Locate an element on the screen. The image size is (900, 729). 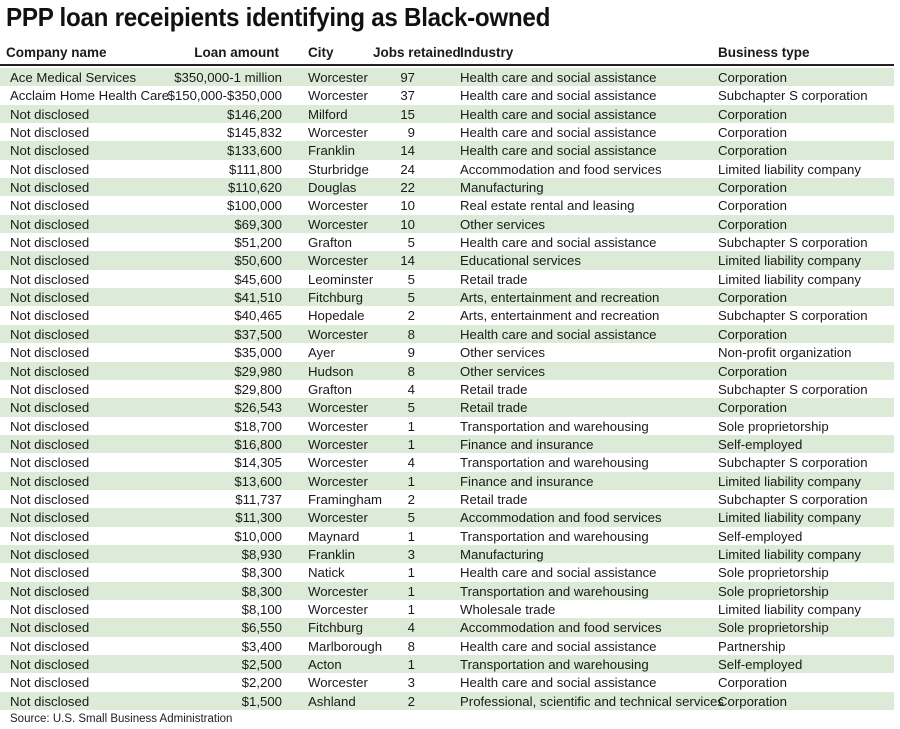
loan-amount-cell: $145,832 is located at coordinates (254, 133).